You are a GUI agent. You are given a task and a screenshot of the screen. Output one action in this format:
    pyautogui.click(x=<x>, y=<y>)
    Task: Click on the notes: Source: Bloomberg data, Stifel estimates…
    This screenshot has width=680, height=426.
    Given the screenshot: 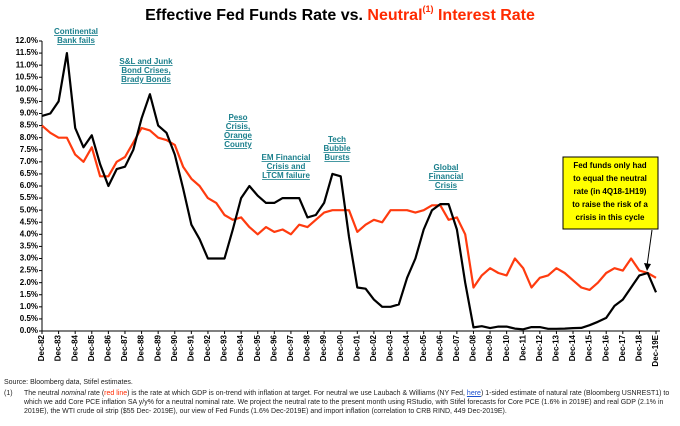 What is the action you would take?
    pyautogui.click(x=340, y=397)
    